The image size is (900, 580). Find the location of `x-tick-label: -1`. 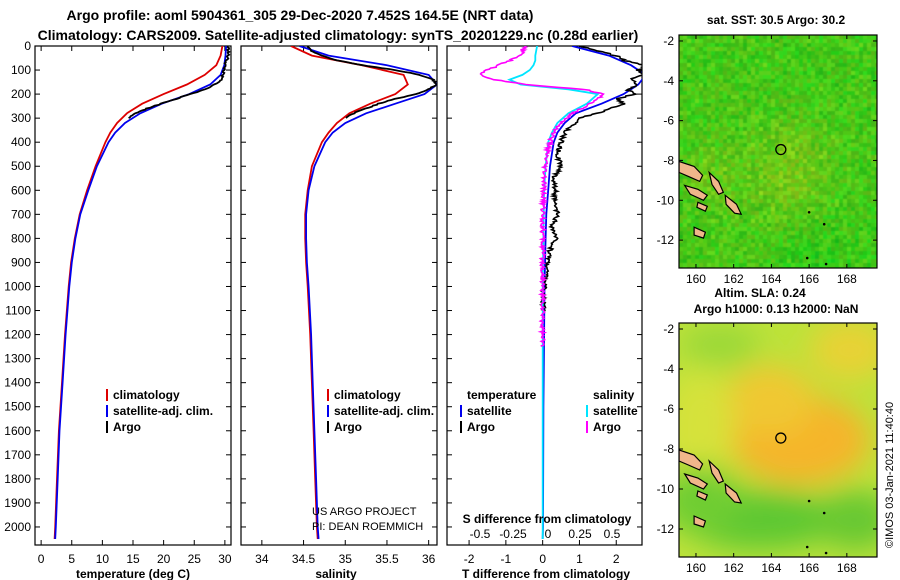

x-tick-label: -1 is located at coordinates (506, 559).